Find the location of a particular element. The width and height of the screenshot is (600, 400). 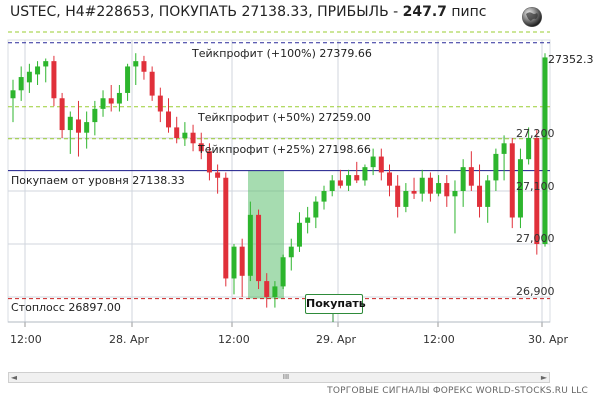

globe-icon is located at coordinates (532, 17).